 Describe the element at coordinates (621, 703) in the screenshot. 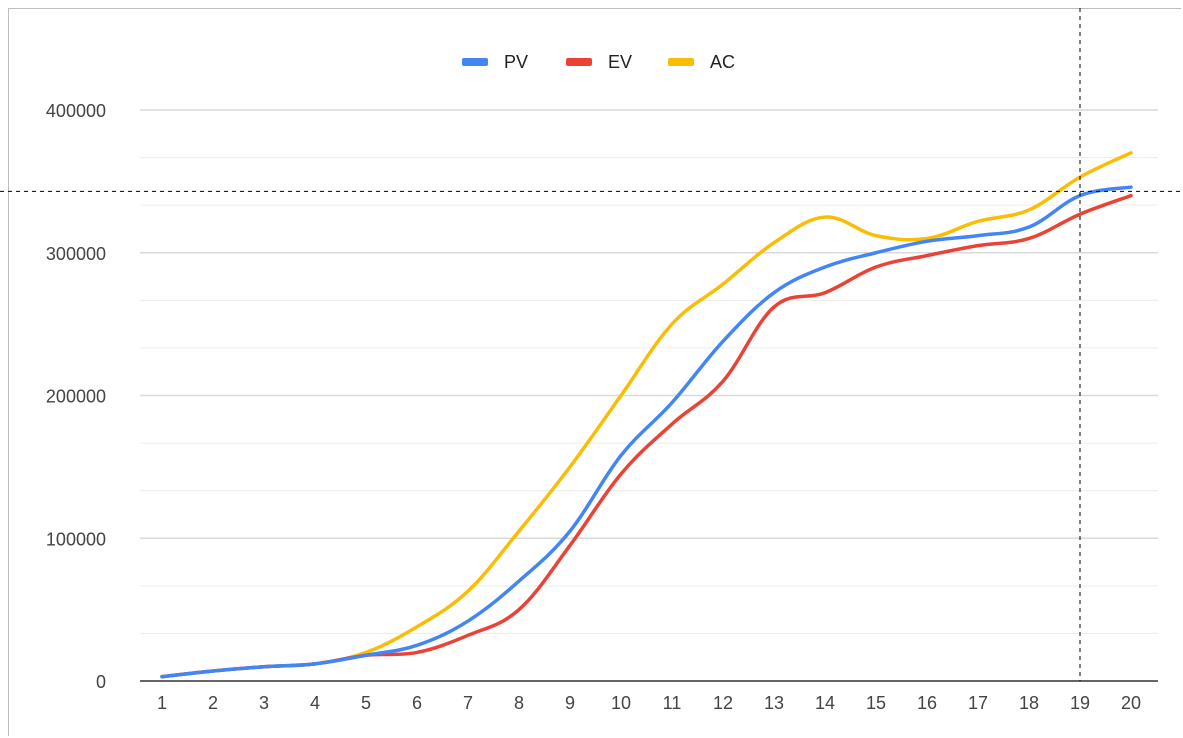

I see `x-tick-label: 10` at that location.